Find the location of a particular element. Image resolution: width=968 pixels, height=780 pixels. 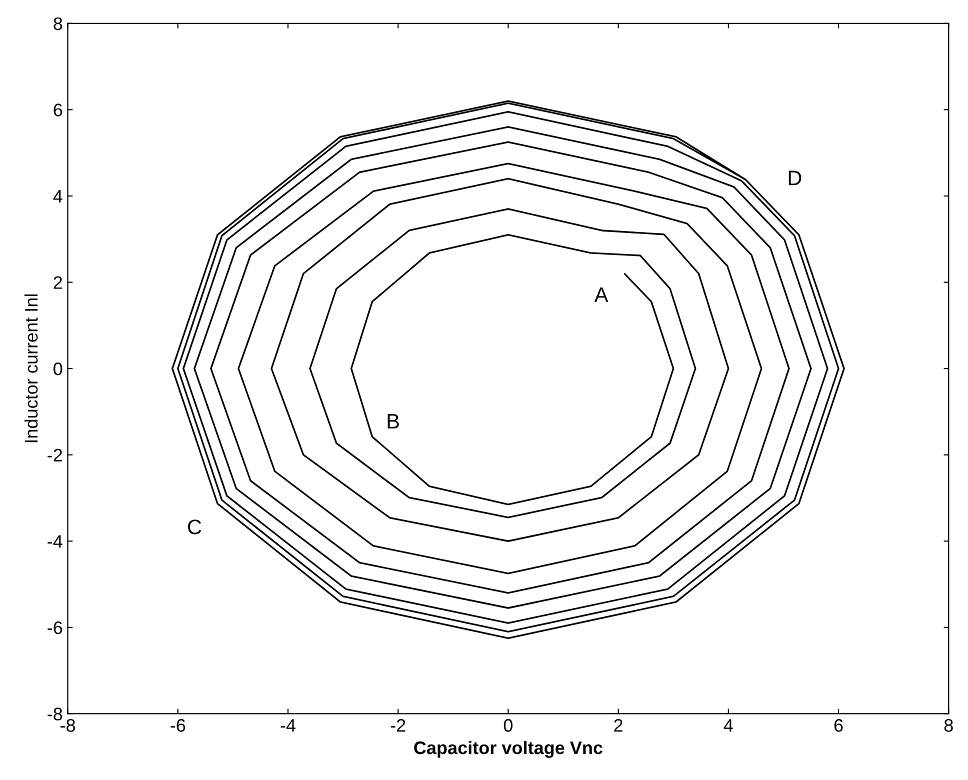

x-tick-label: 8 is located at coordinates (948, 725).